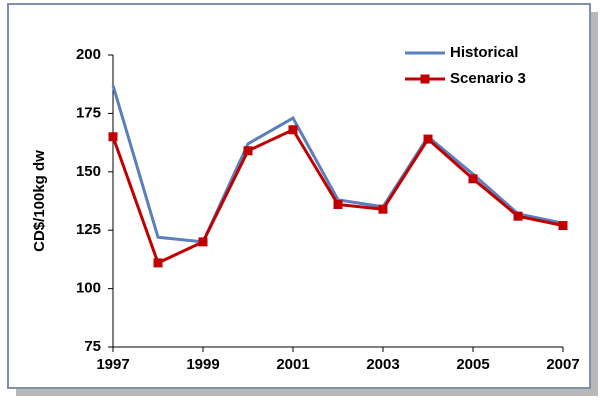  Describe the element at coordinates (562, 364) in the screenshot. I see `x-tick-label: 2007` at that location.